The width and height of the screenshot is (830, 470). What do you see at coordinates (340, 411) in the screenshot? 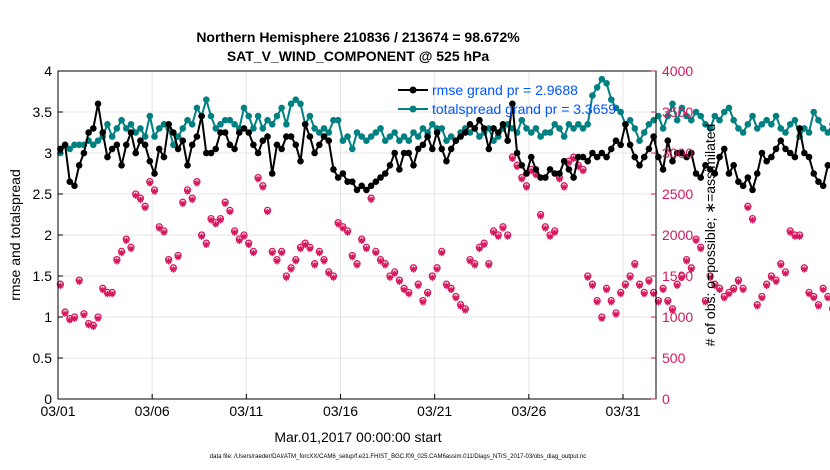
I see `x-tick-label: 03/16` at bounding box center [340, 411].